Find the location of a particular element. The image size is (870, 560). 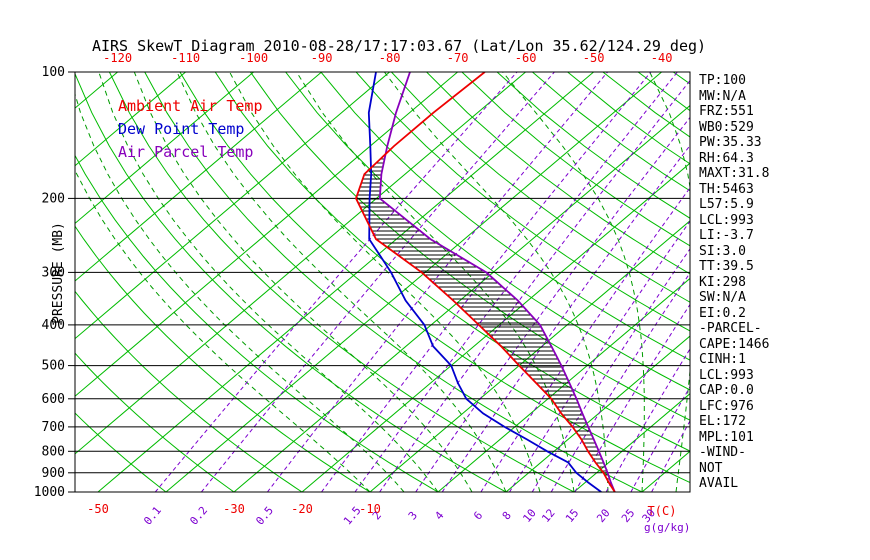

mixing-ratio-tick-label: 20 is located at coordinates (603, 515).